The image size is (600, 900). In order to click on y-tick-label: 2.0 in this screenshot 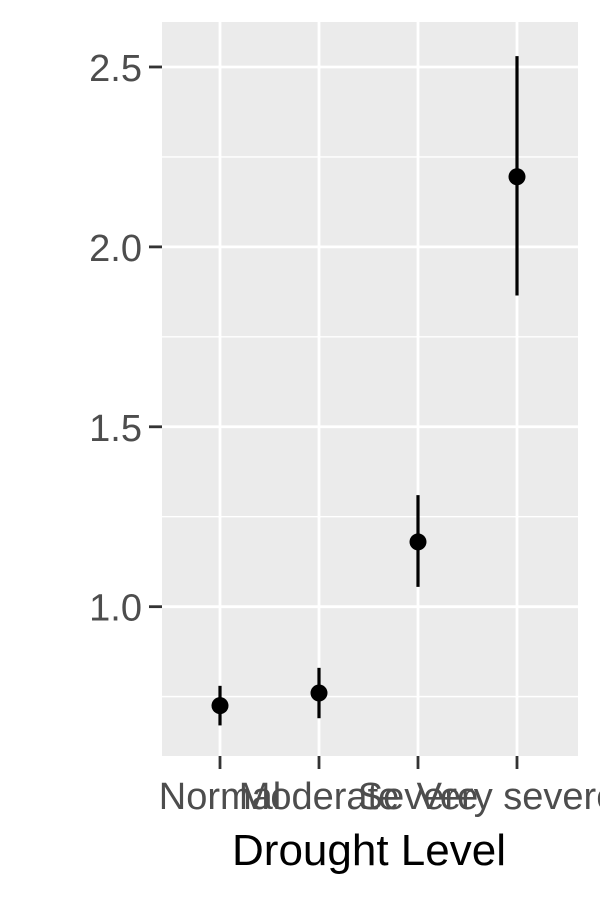, I will do `click(115, 249)`.